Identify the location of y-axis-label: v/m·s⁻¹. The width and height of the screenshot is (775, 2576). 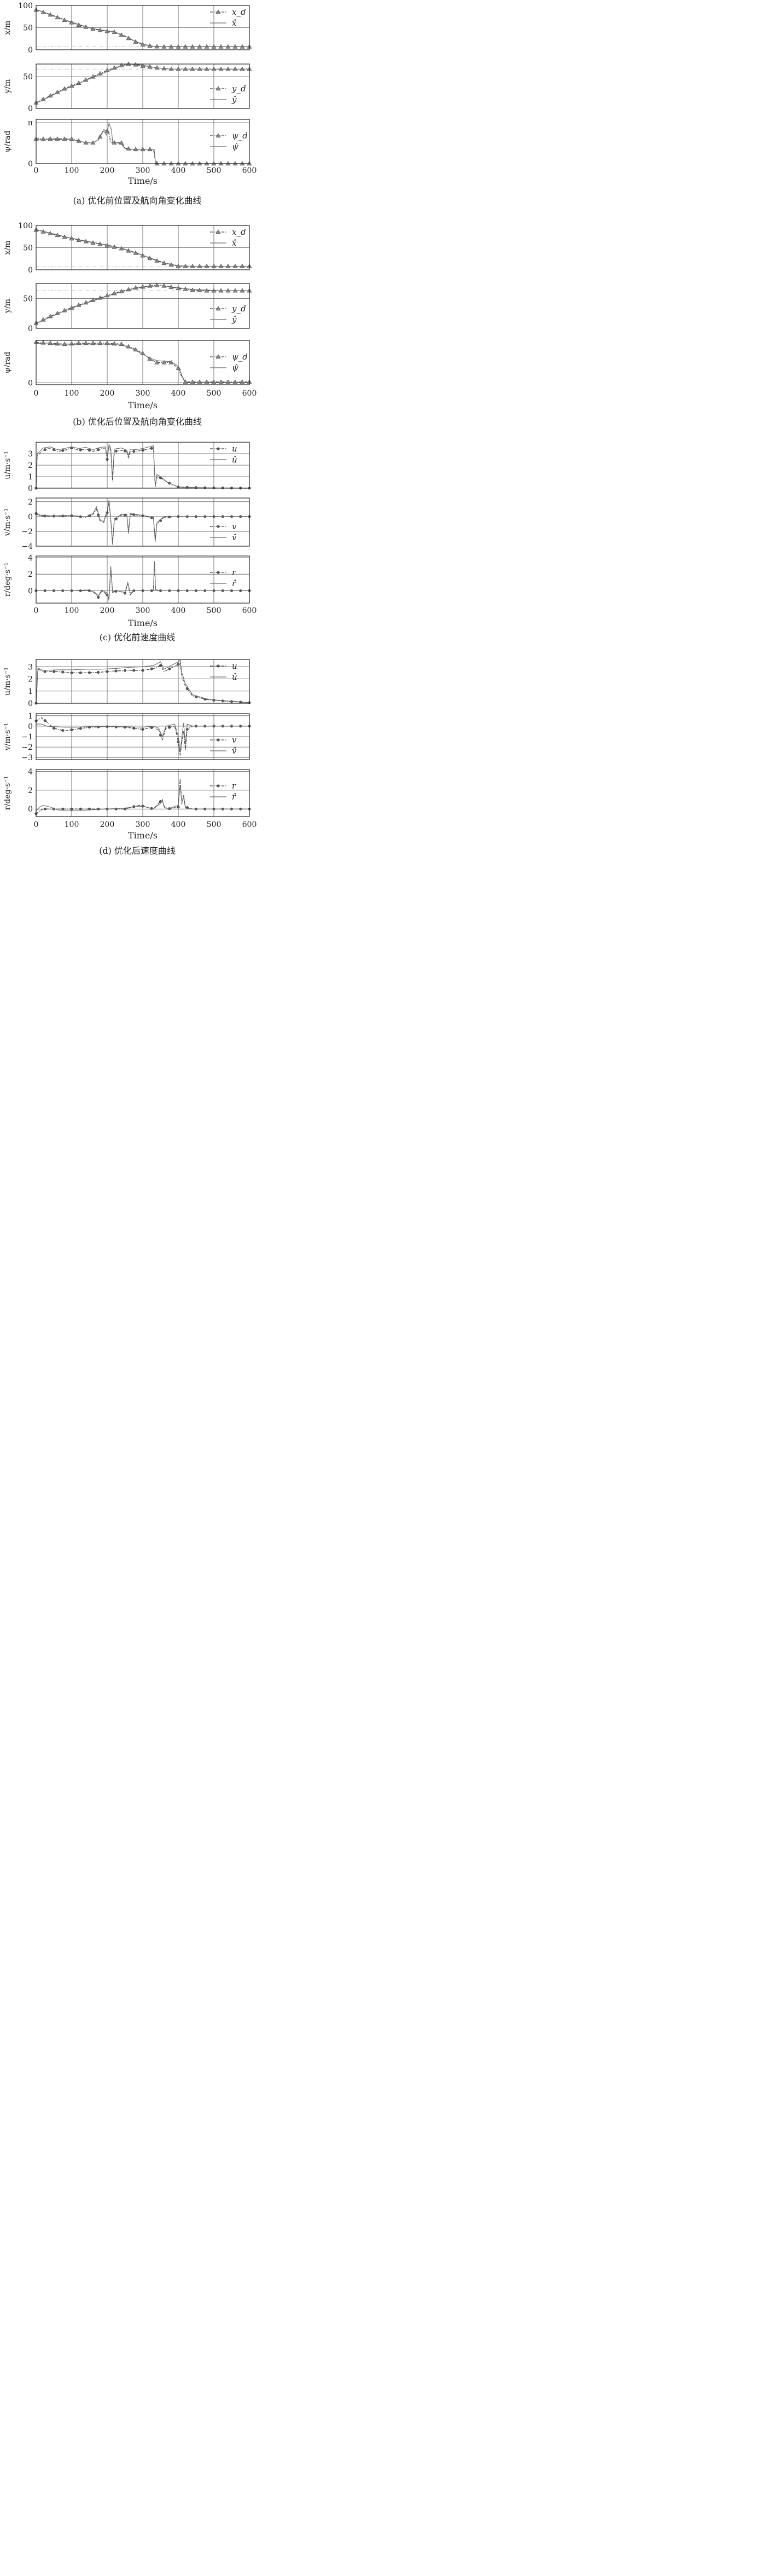
(7, 522).